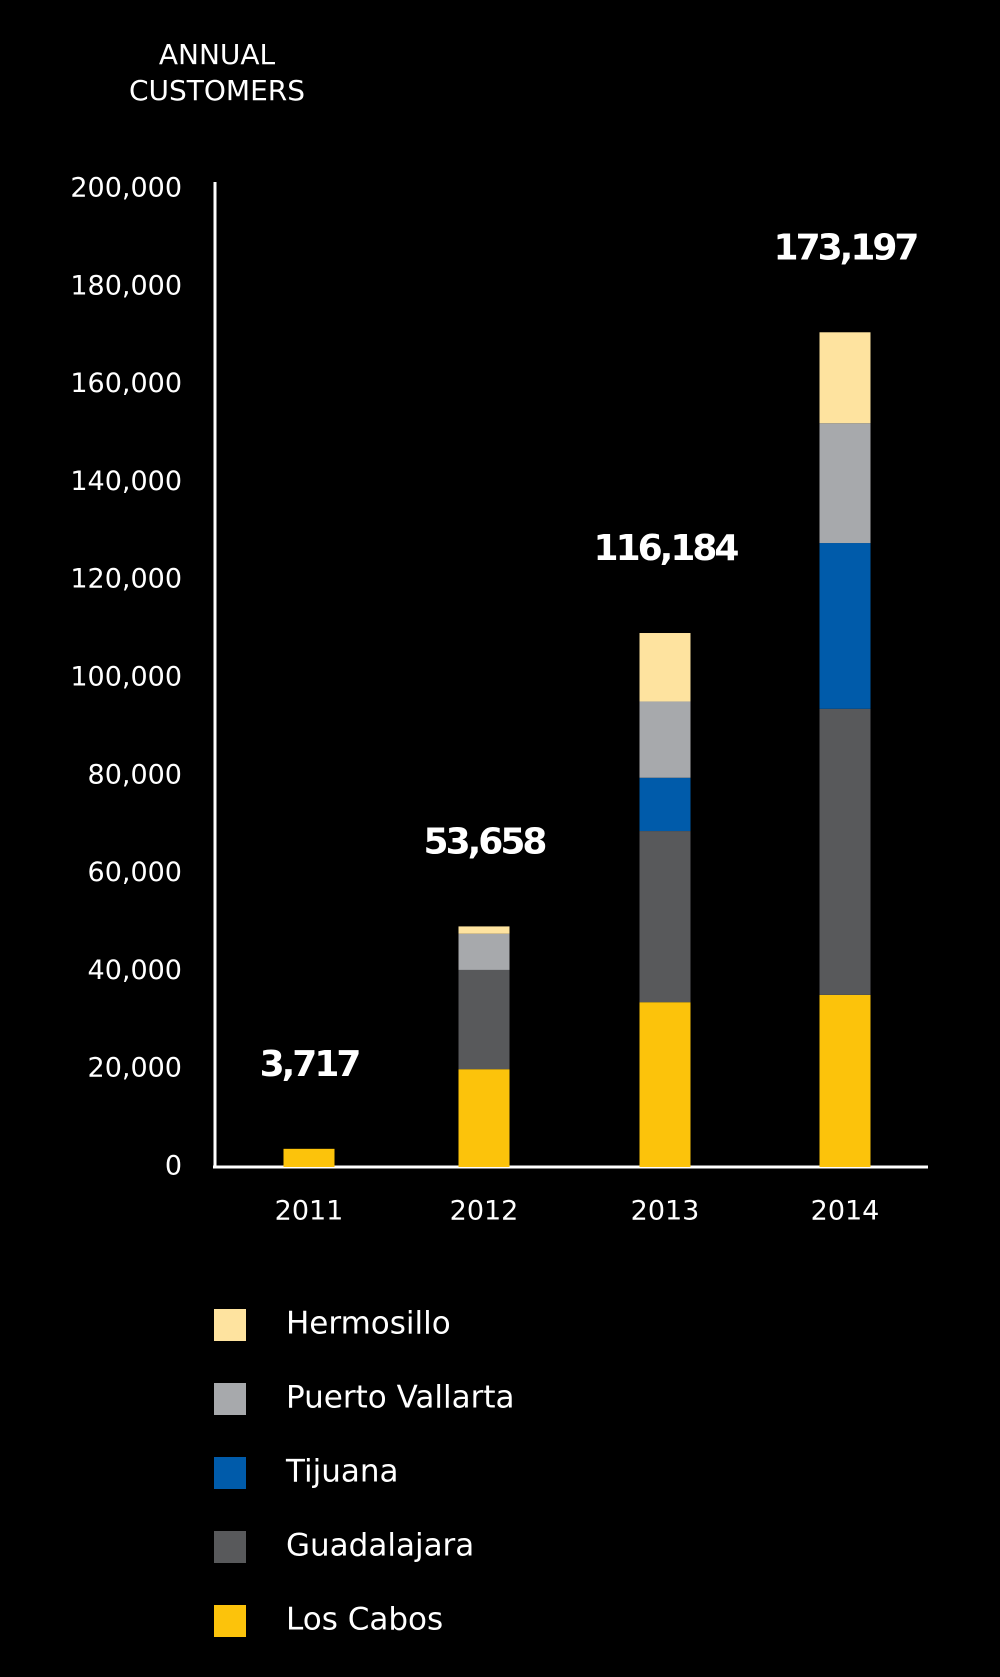 This screenshot has width=1000, height=1677. Describe the element at coordinates (846, 247) in the screenshot. I see `total-label: 173,197` at that location.